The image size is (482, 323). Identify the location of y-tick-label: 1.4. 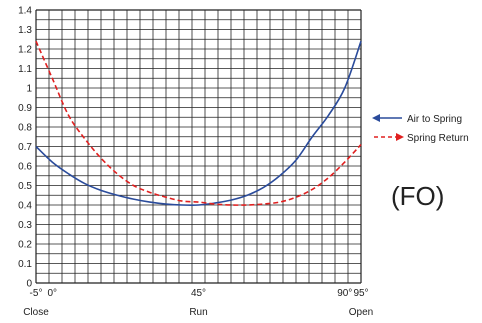
(25, 11).